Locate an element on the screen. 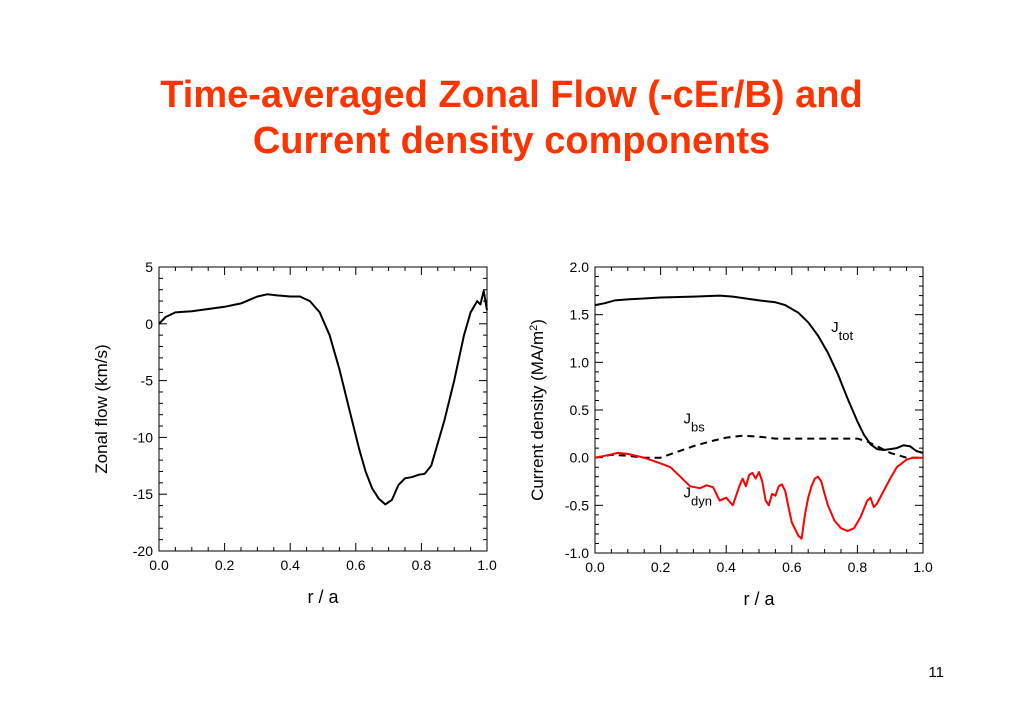  y-tick-label: -1.0 is located at coordinates (577, 553).